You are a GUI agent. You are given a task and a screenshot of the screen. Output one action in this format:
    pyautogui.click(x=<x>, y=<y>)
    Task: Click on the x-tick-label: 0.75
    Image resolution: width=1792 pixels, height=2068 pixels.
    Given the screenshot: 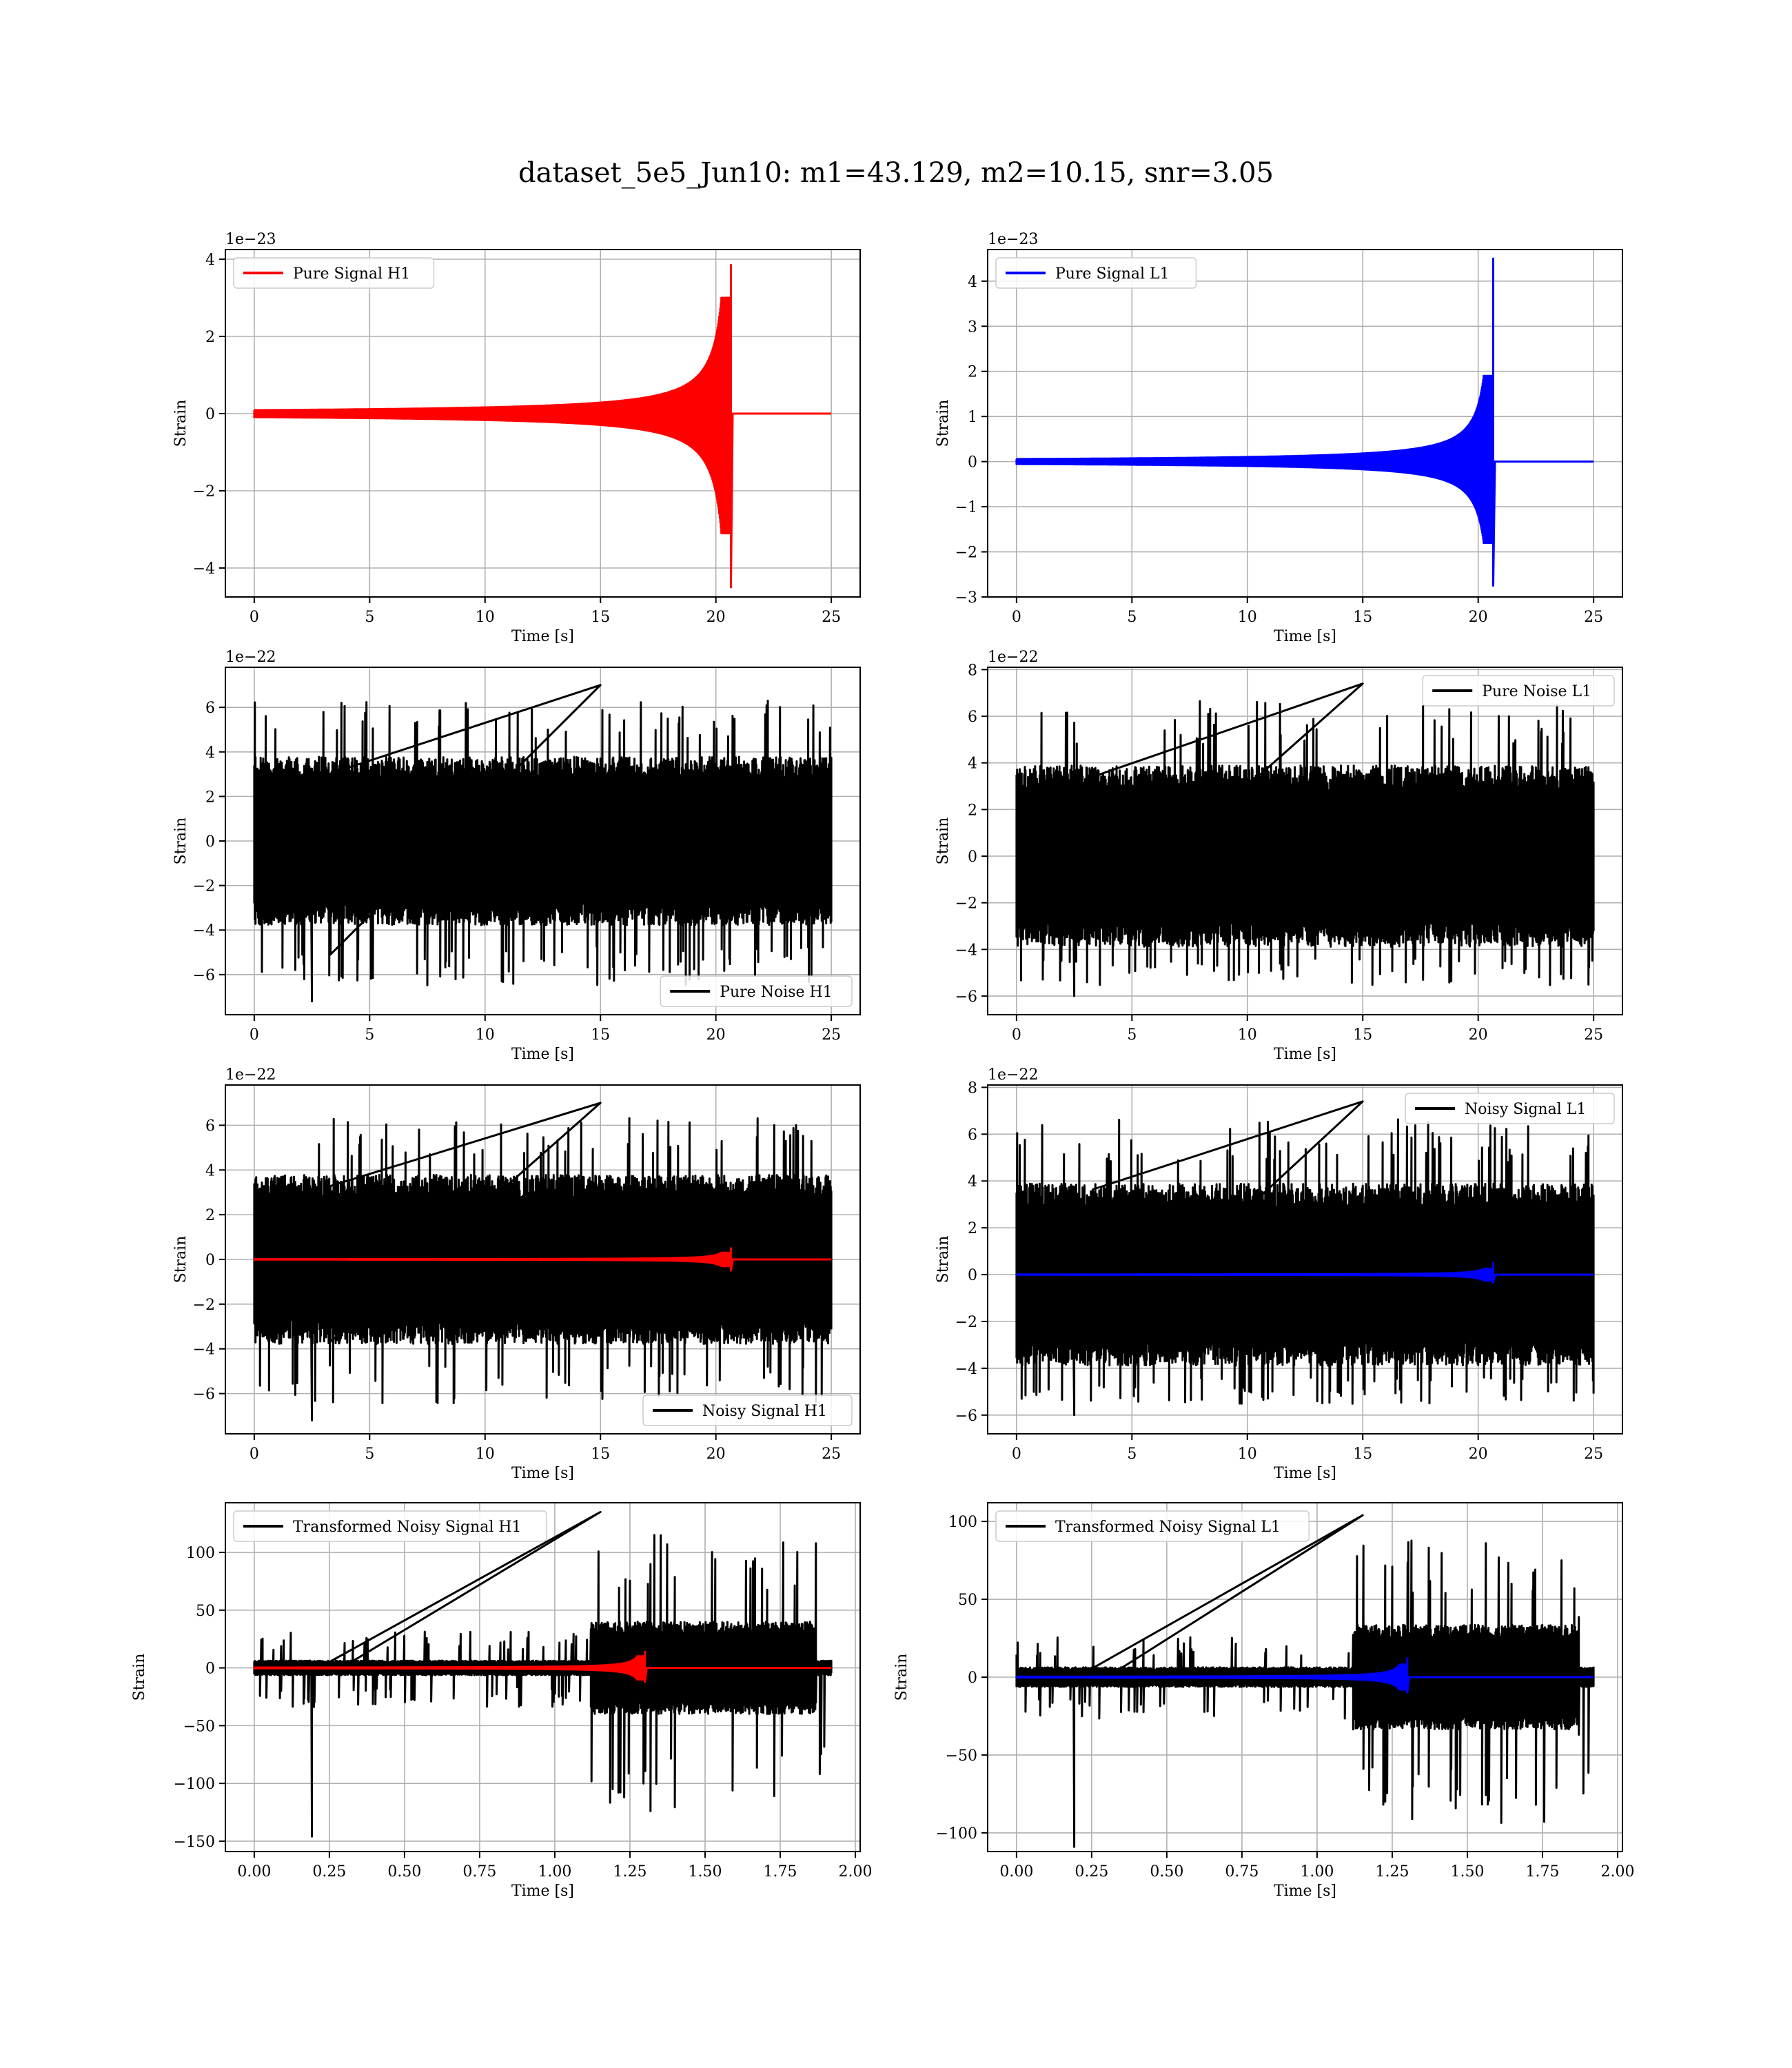 What is the action you would take?
    pyautogui.click(x=1242, y=1872)
    